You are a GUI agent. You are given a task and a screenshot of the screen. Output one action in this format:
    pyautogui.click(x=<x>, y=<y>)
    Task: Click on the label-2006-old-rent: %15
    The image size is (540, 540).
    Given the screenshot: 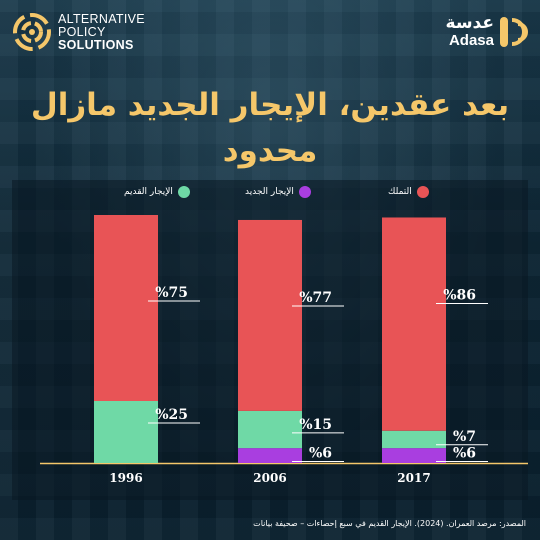 What is the action you would take?
    pyautogui.click(x=315, y=425)
    